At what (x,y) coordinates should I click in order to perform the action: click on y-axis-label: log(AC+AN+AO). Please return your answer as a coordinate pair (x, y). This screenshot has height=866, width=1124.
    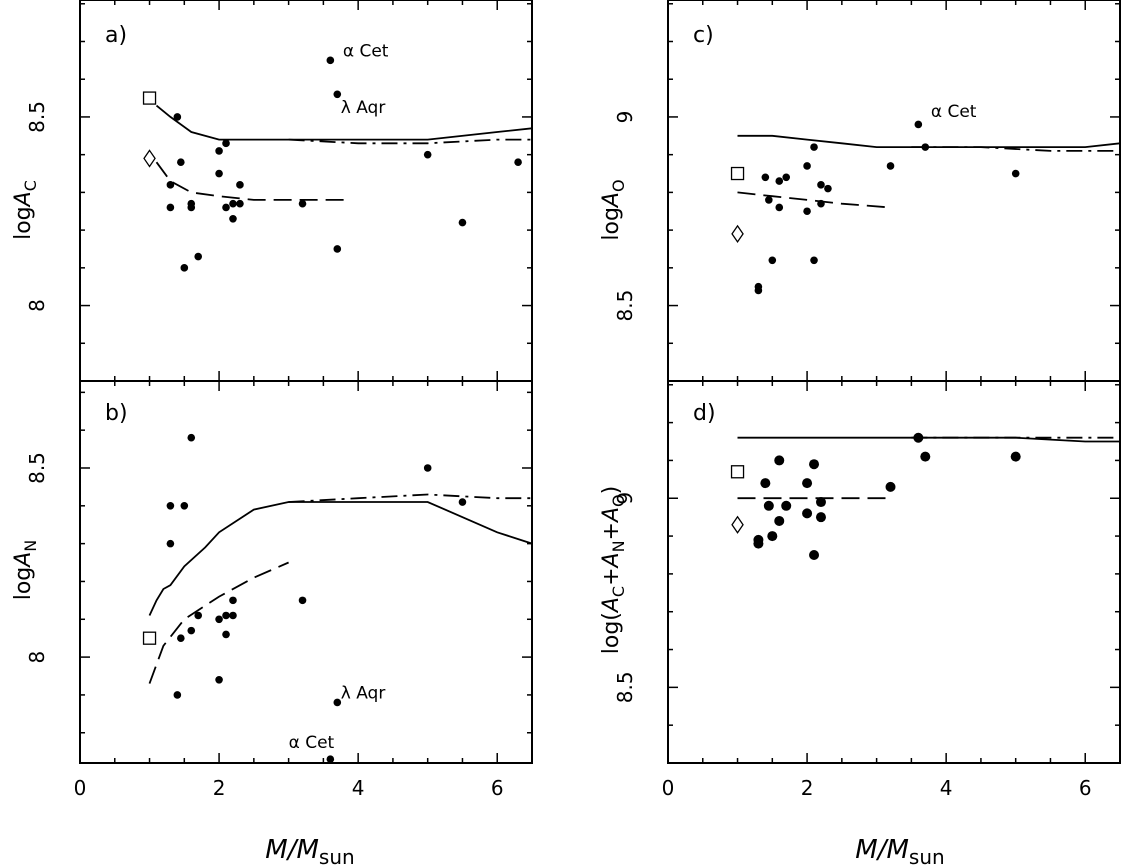
    Looking at the image, I should click on (613, 570).